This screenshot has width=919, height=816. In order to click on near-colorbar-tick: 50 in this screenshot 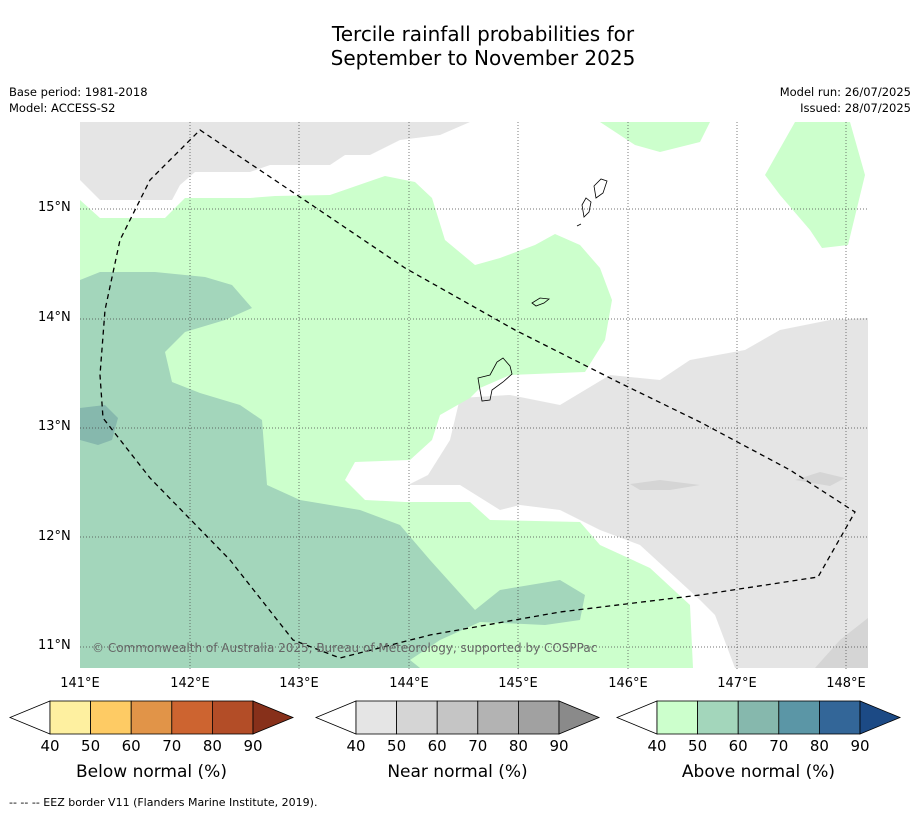, I will do `click(397, 746)`.